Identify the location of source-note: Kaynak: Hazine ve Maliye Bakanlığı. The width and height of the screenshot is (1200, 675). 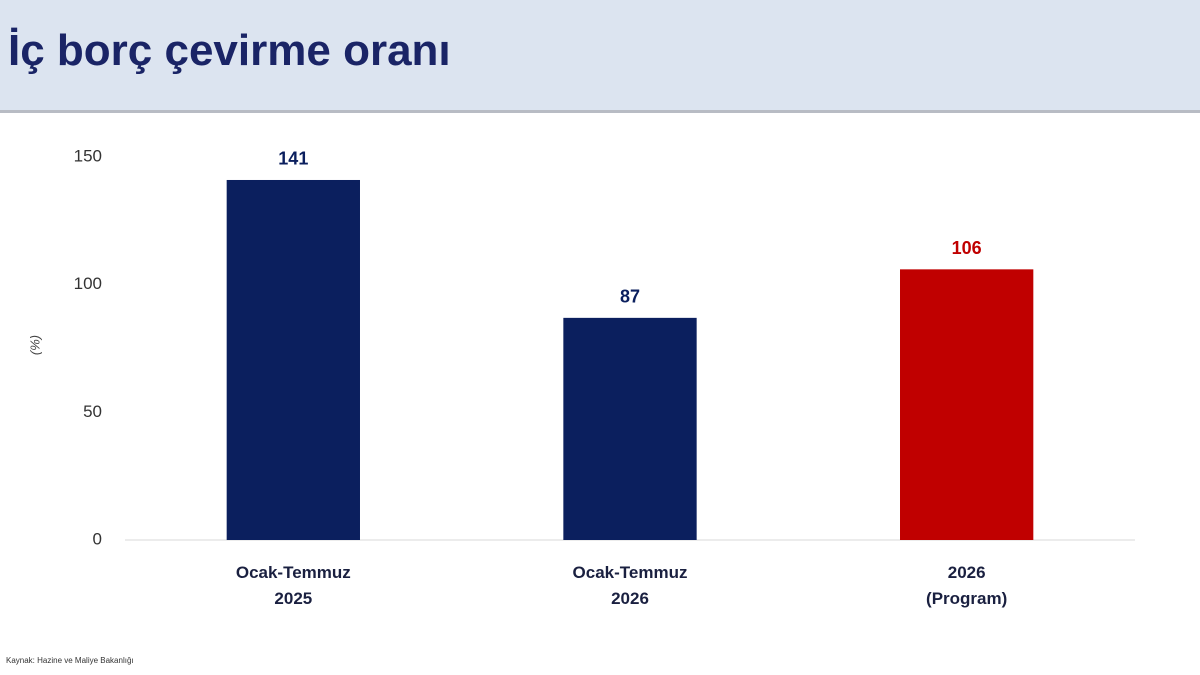
(70, 660).